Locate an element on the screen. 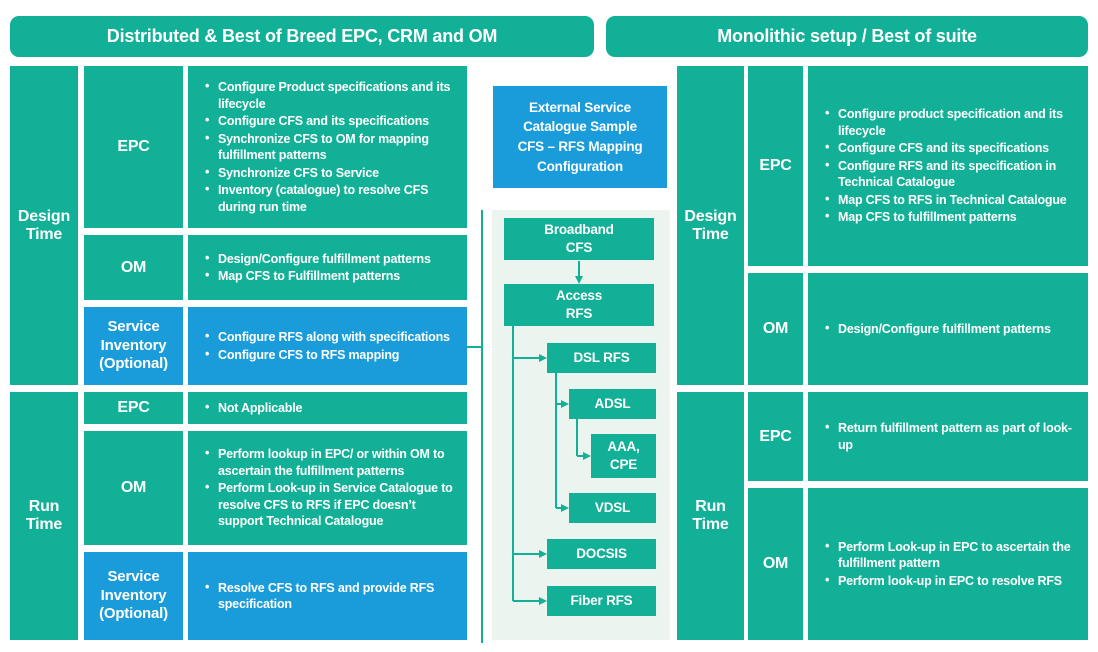  right-design-time-label: Design Time is located at coordinates (710, 225).